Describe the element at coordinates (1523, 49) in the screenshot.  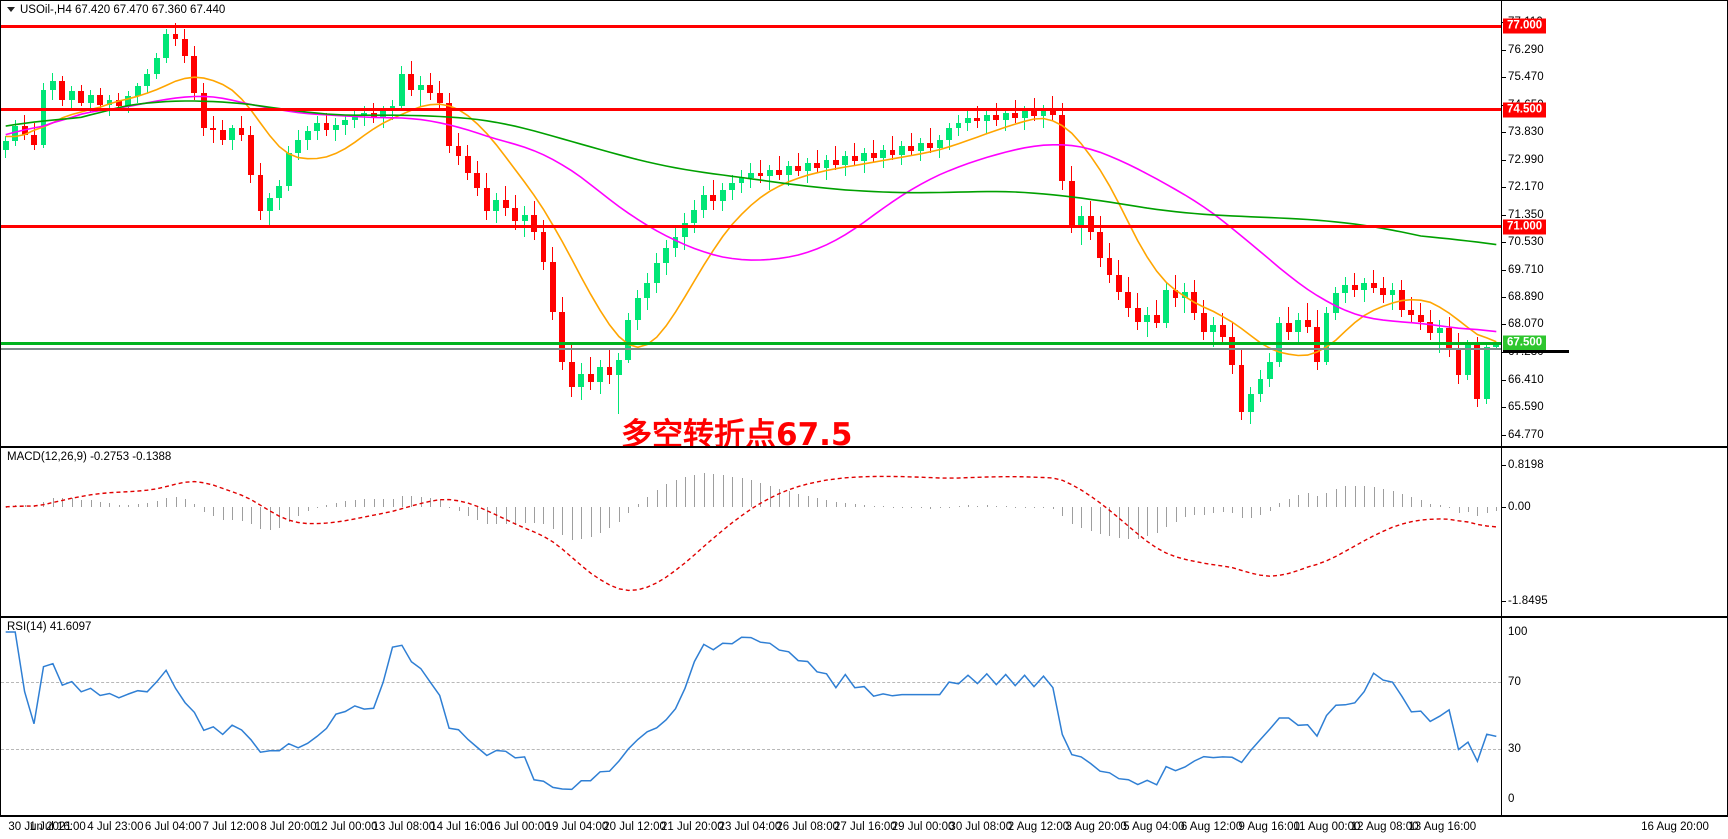
I see `price-tick: 76.290` at that location.